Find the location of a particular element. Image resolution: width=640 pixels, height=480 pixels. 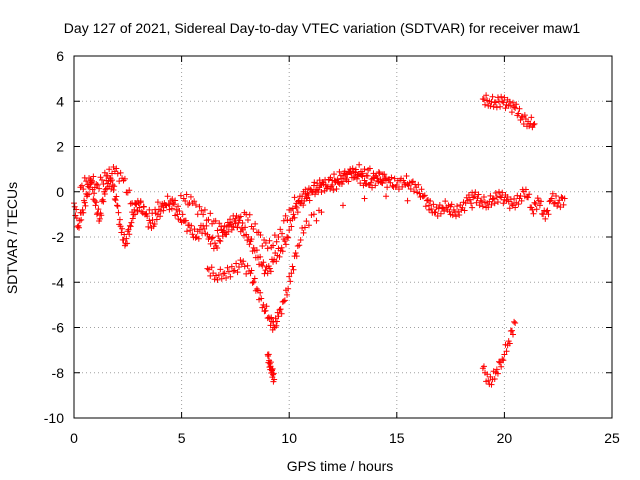

y-tick-label: -8 is located at coordinates (58, 373).